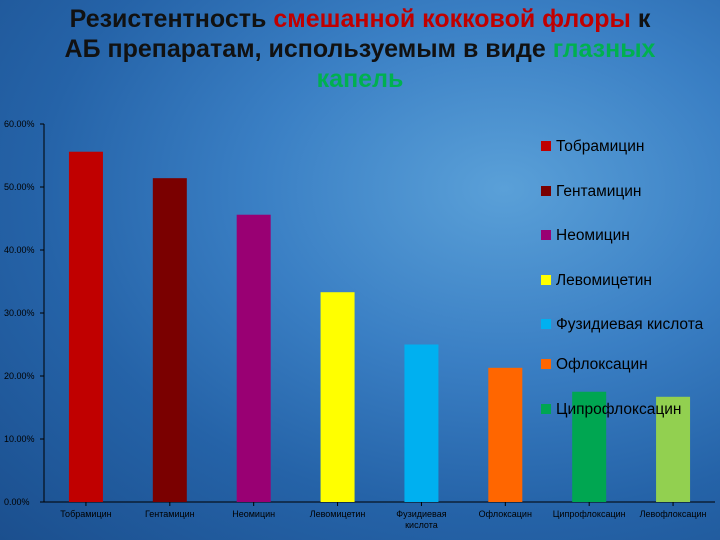  What do you see at coordinates (19, 376) in the screenshot?
I see `y-tick-label: 20.00%` at bounding box center [19, 376].